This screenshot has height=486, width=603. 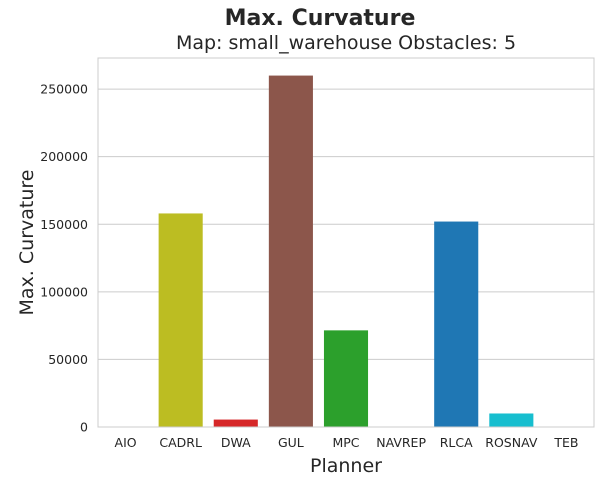 I want to click on x-tick-label: CADRL, so click(x=180, y=442).